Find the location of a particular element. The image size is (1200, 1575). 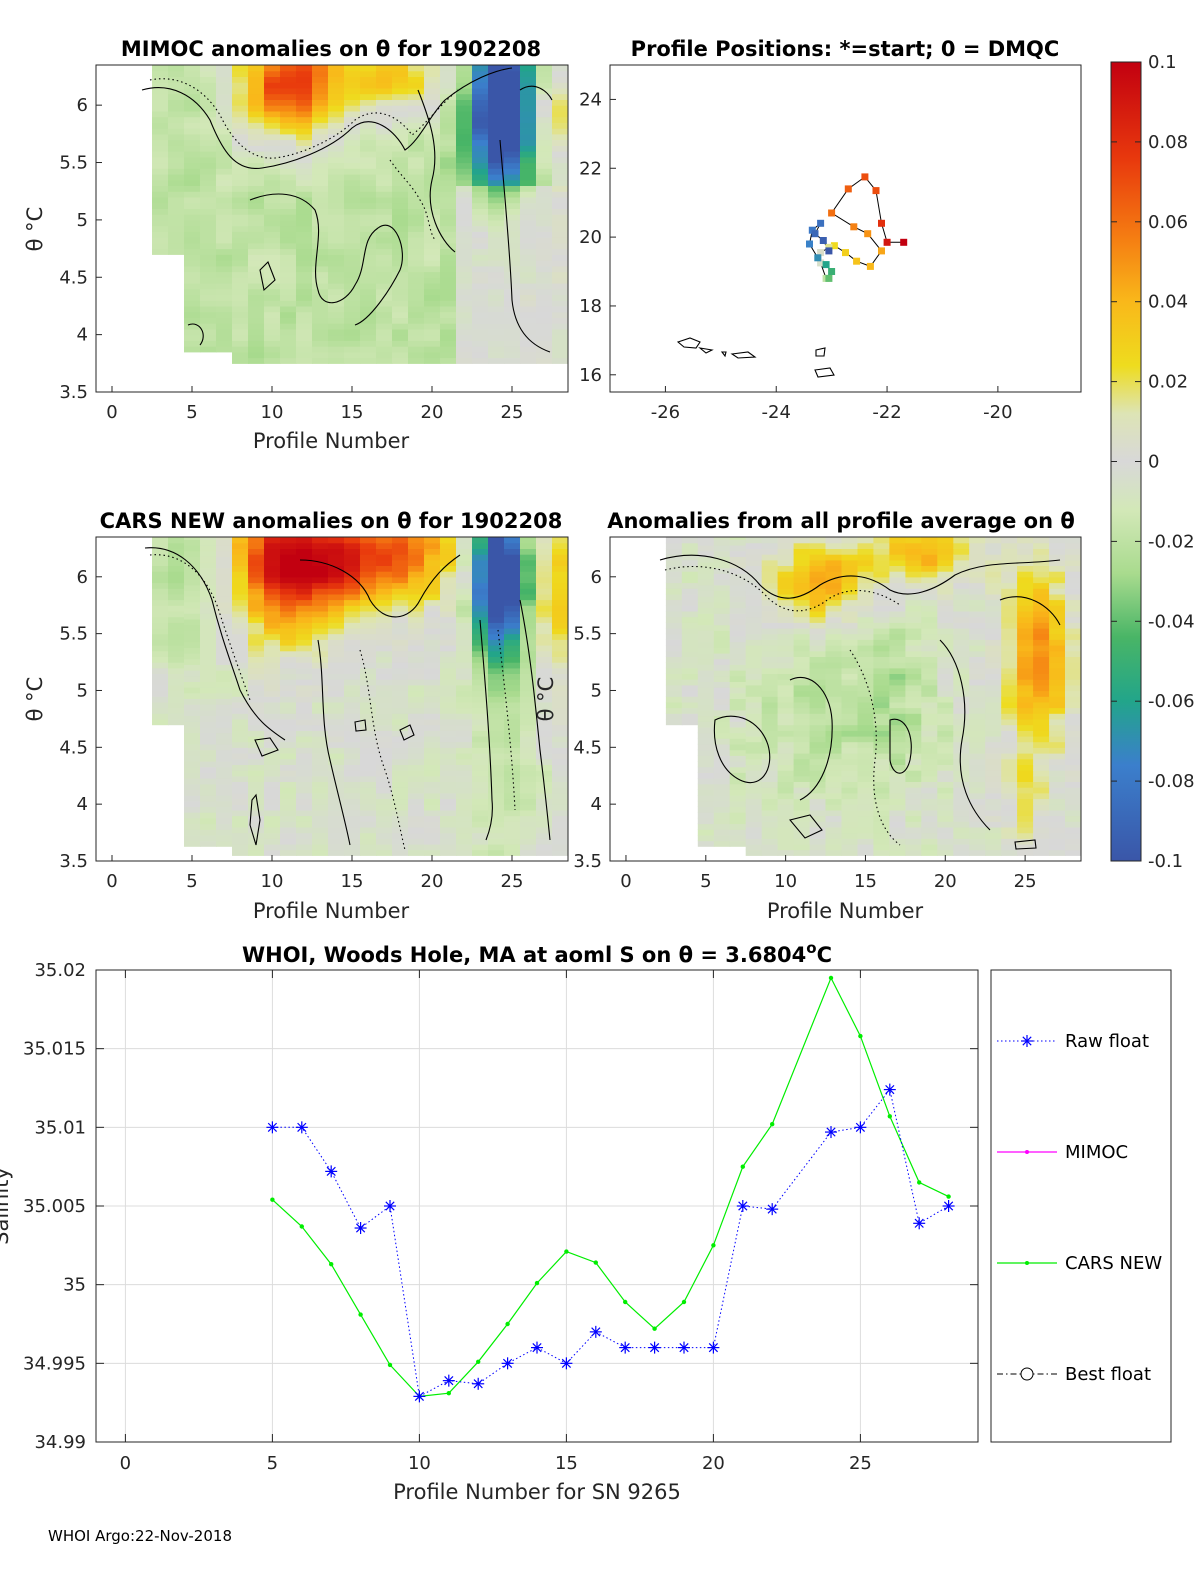

legend-raw-label: Raw float is located at coordinates (1107, 1041).